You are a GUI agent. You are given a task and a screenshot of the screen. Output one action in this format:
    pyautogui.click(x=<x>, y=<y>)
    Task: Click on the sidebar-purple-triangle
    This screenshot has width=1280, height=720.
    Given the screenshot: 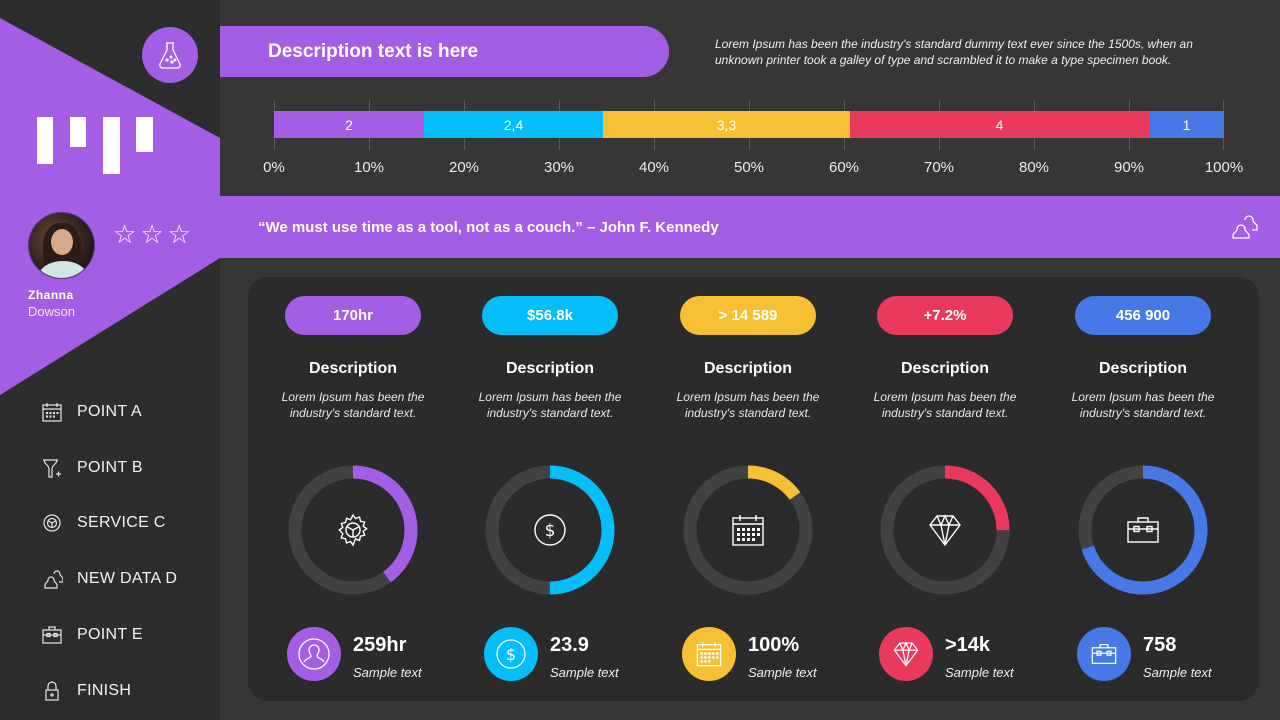 What is the action you would take?
    pyautogui.click(x=110, y=206)
    